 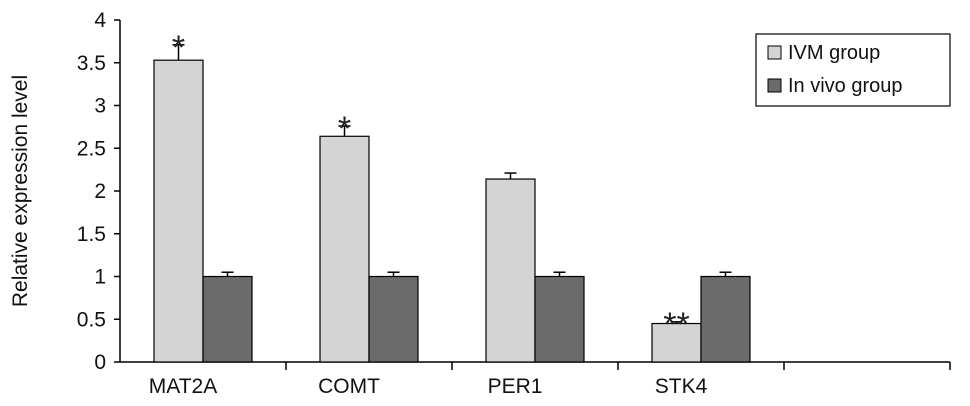 What do you see at coordinates (515, 386) in the screenshot?
I see `category-label: PER1` at bounding box center [515, 386].